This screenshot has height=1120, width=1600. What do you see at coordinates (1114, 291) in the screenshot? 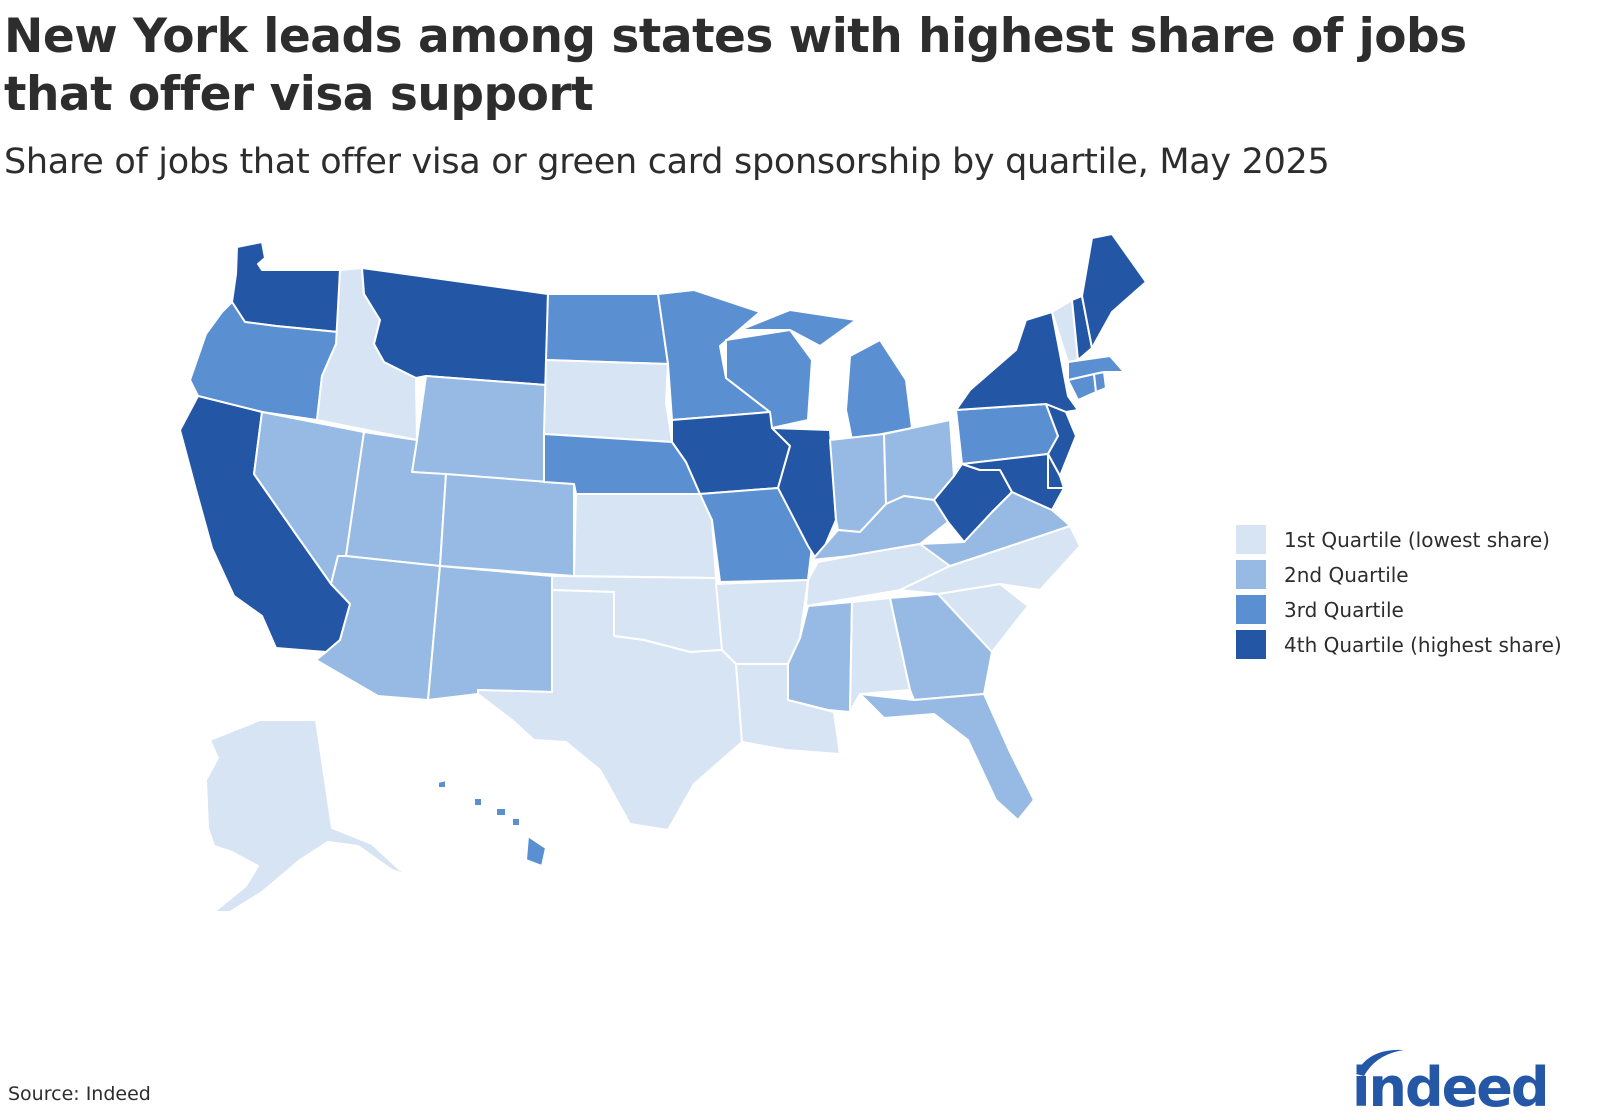
I see `state-me` at bounding box center [1114, 291].